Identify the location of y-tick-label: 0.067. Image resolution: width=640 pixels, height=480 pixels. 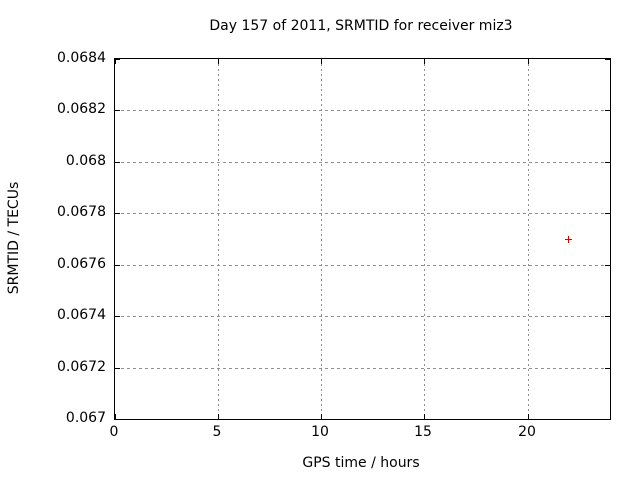
(85, 418).